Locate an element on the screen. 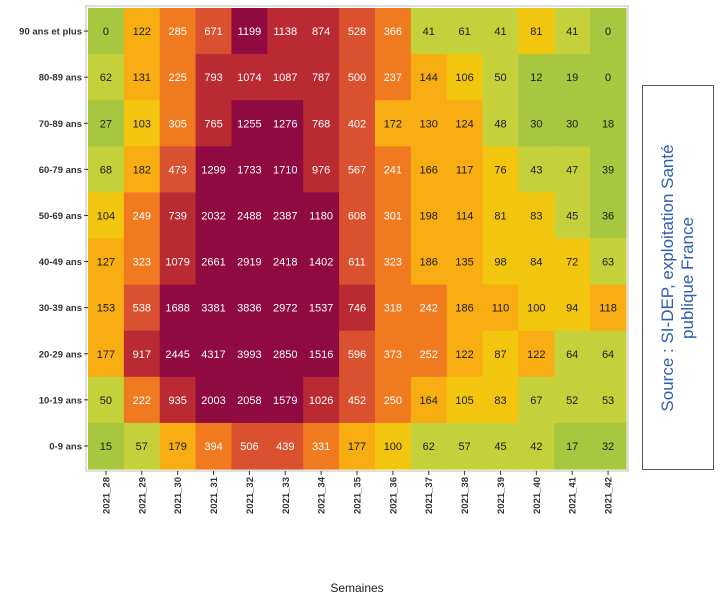 This screenshot has height=595, width=725. cell-value-label: 1537 is located at coordinates (321, 309).